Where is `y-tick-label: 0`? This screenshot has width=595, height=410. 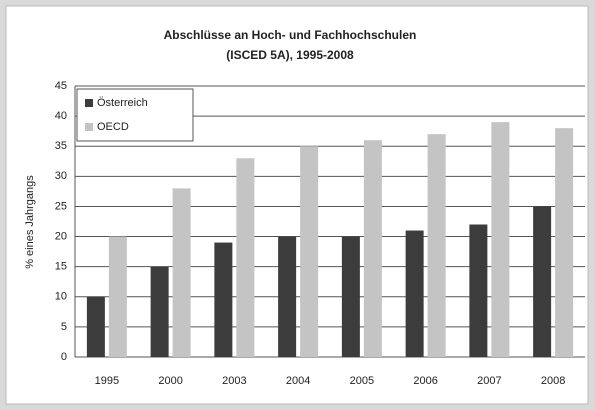 y-tick-label: 0 is located at coordinates (64, 357).